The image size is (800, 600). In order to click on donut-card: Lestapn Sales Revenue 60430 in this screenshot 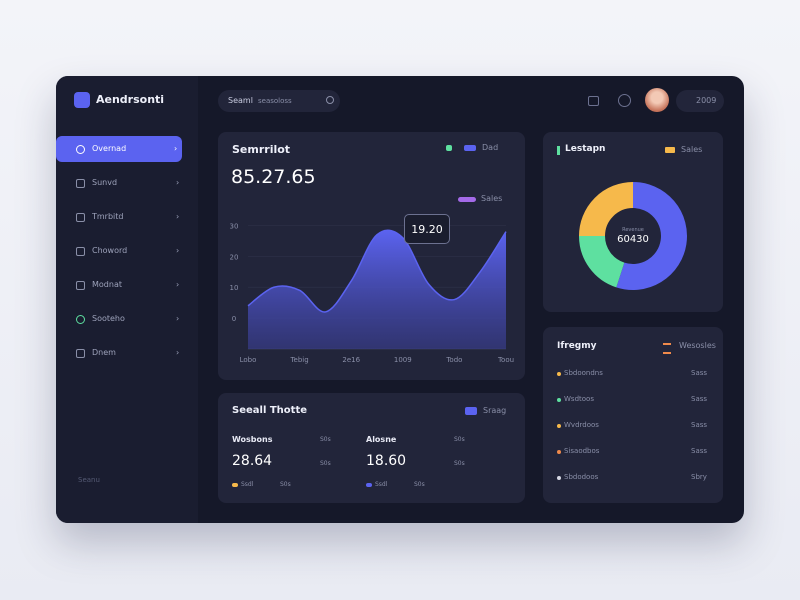, I will do `click(633, 222)`.